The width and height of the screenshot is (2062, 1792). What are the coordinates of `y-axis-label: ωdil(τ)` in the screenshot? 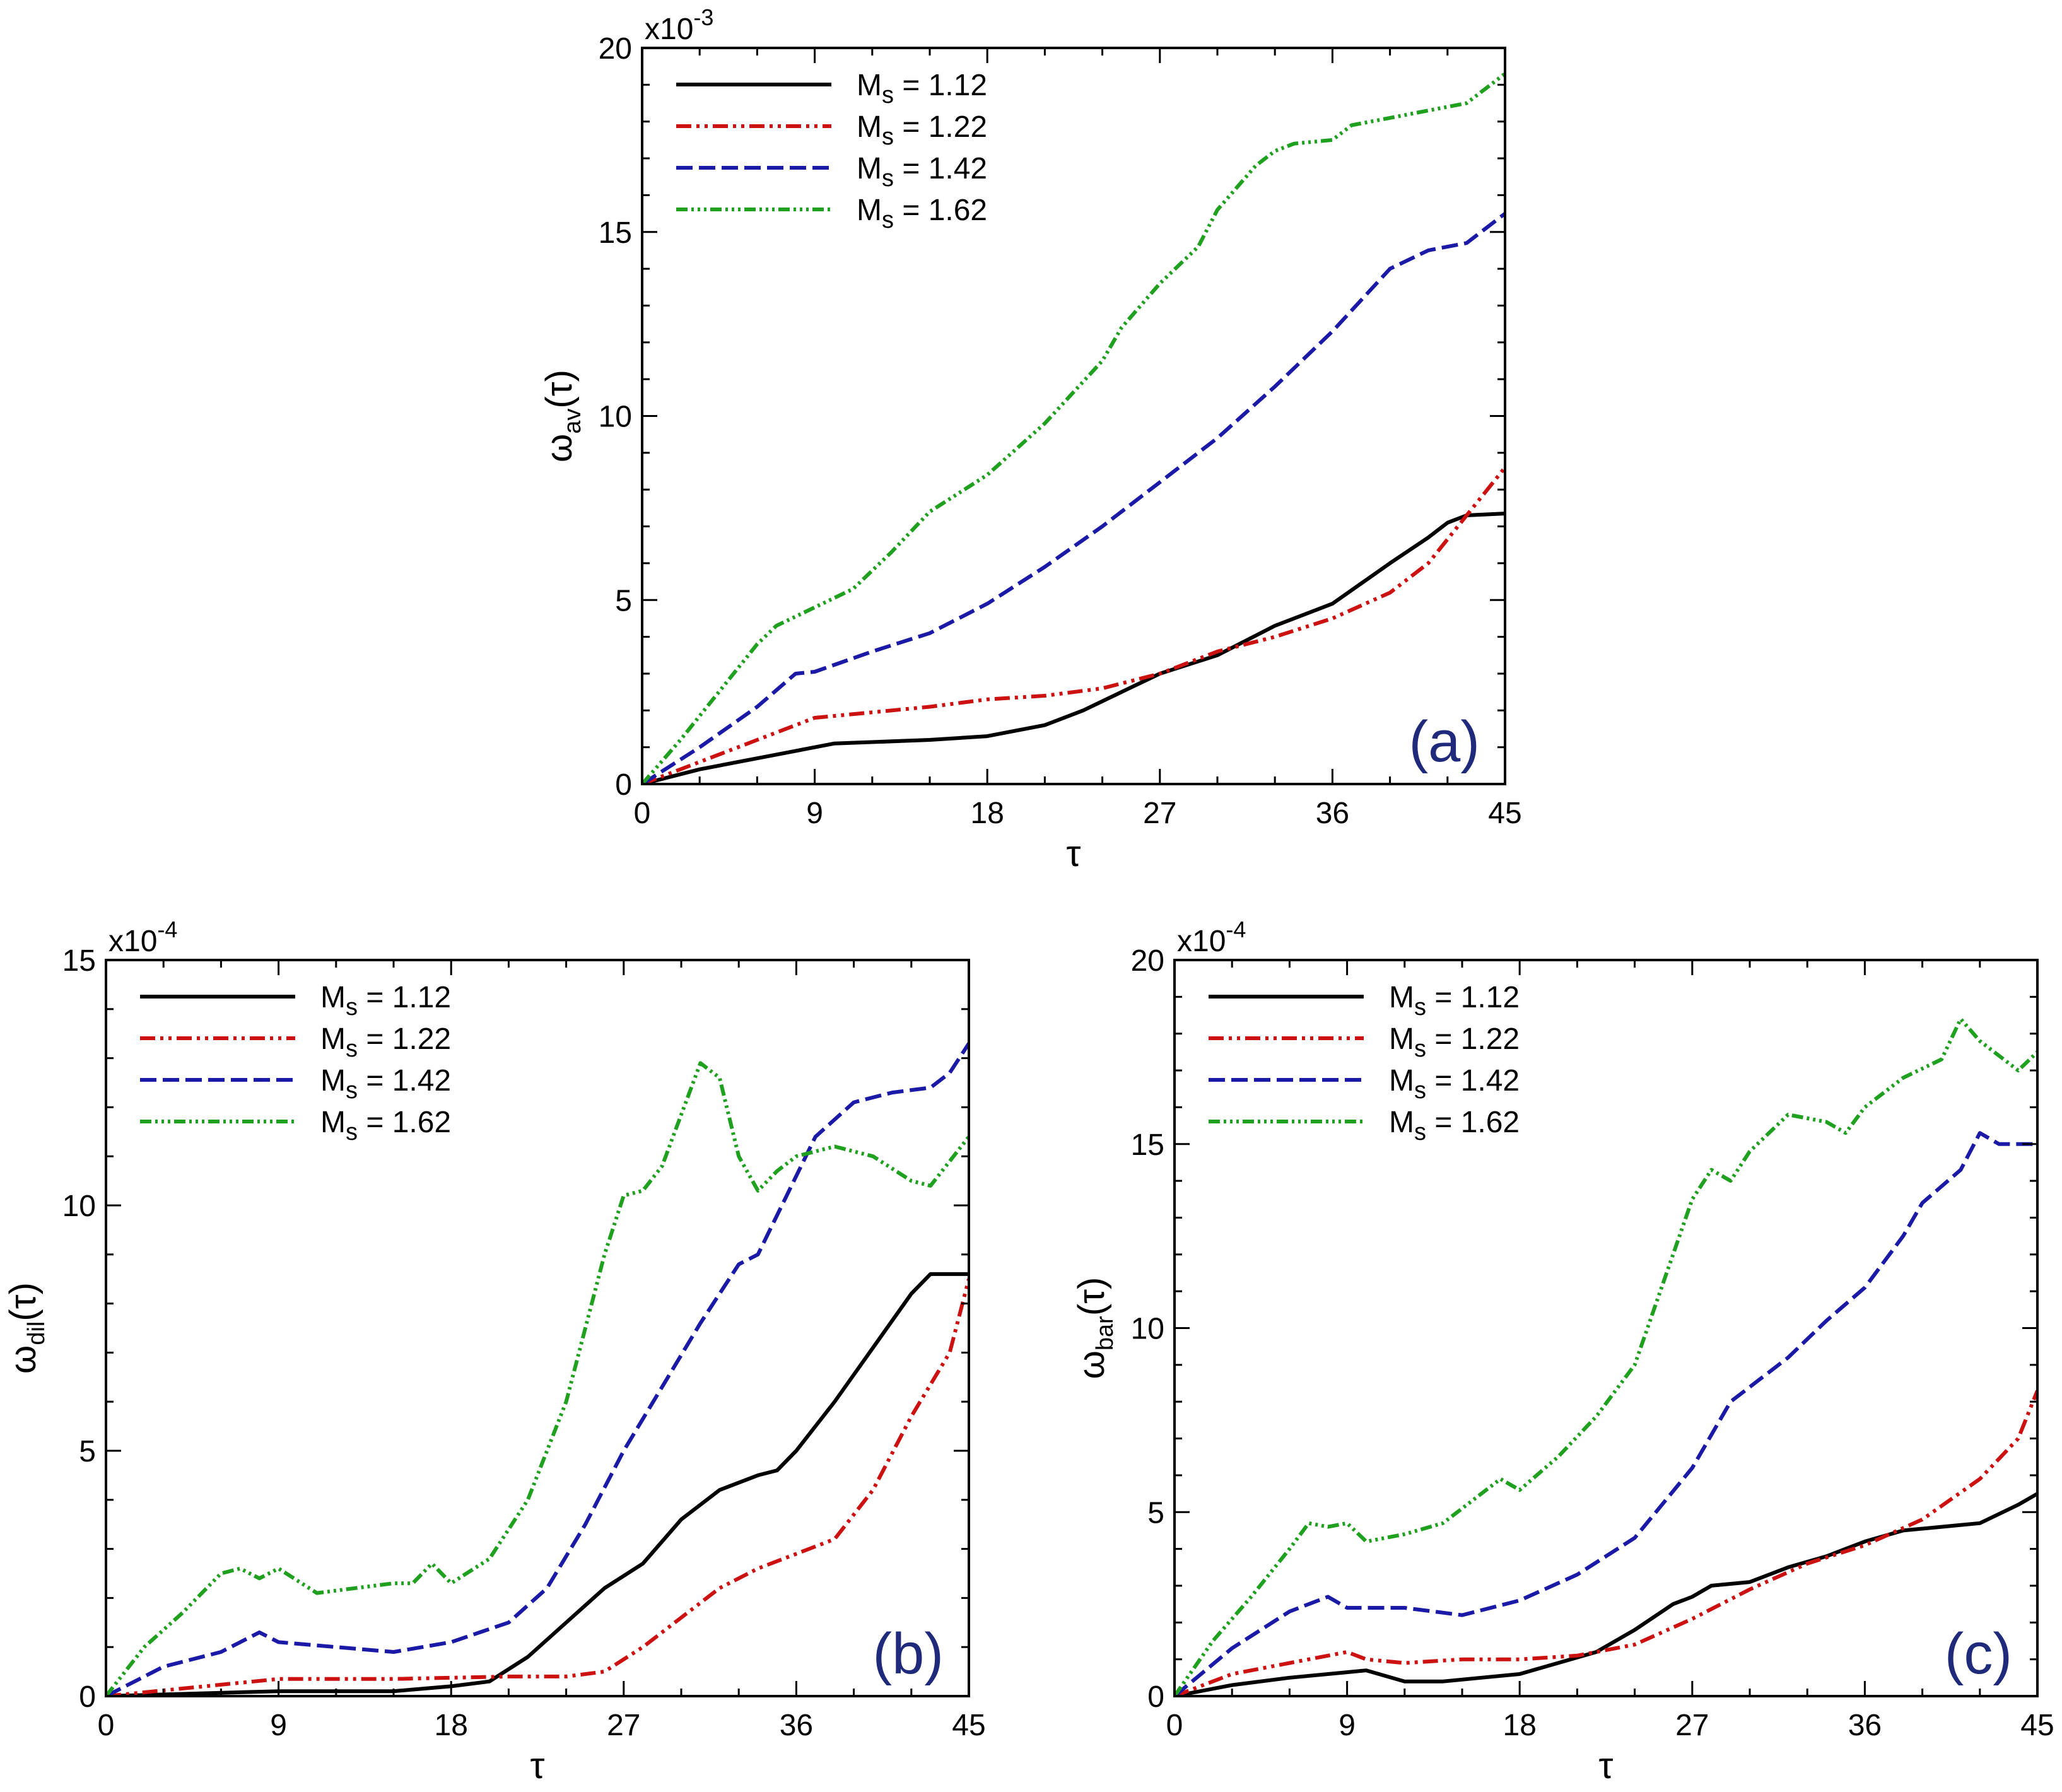 It's located at (27, 1328).